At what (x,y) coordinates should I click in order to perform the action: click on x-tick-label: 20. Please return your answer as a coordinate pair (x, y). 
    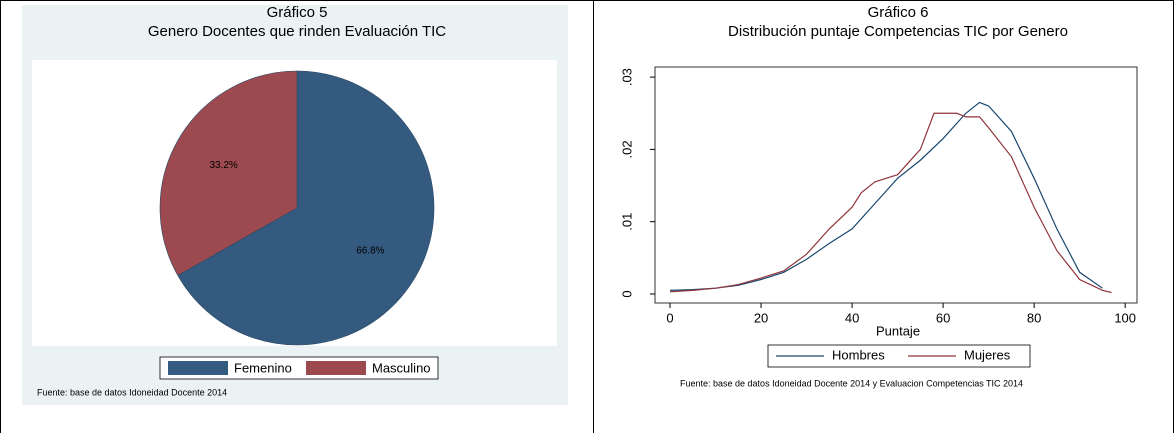
    Looking at the image, I should click on (761, 317).